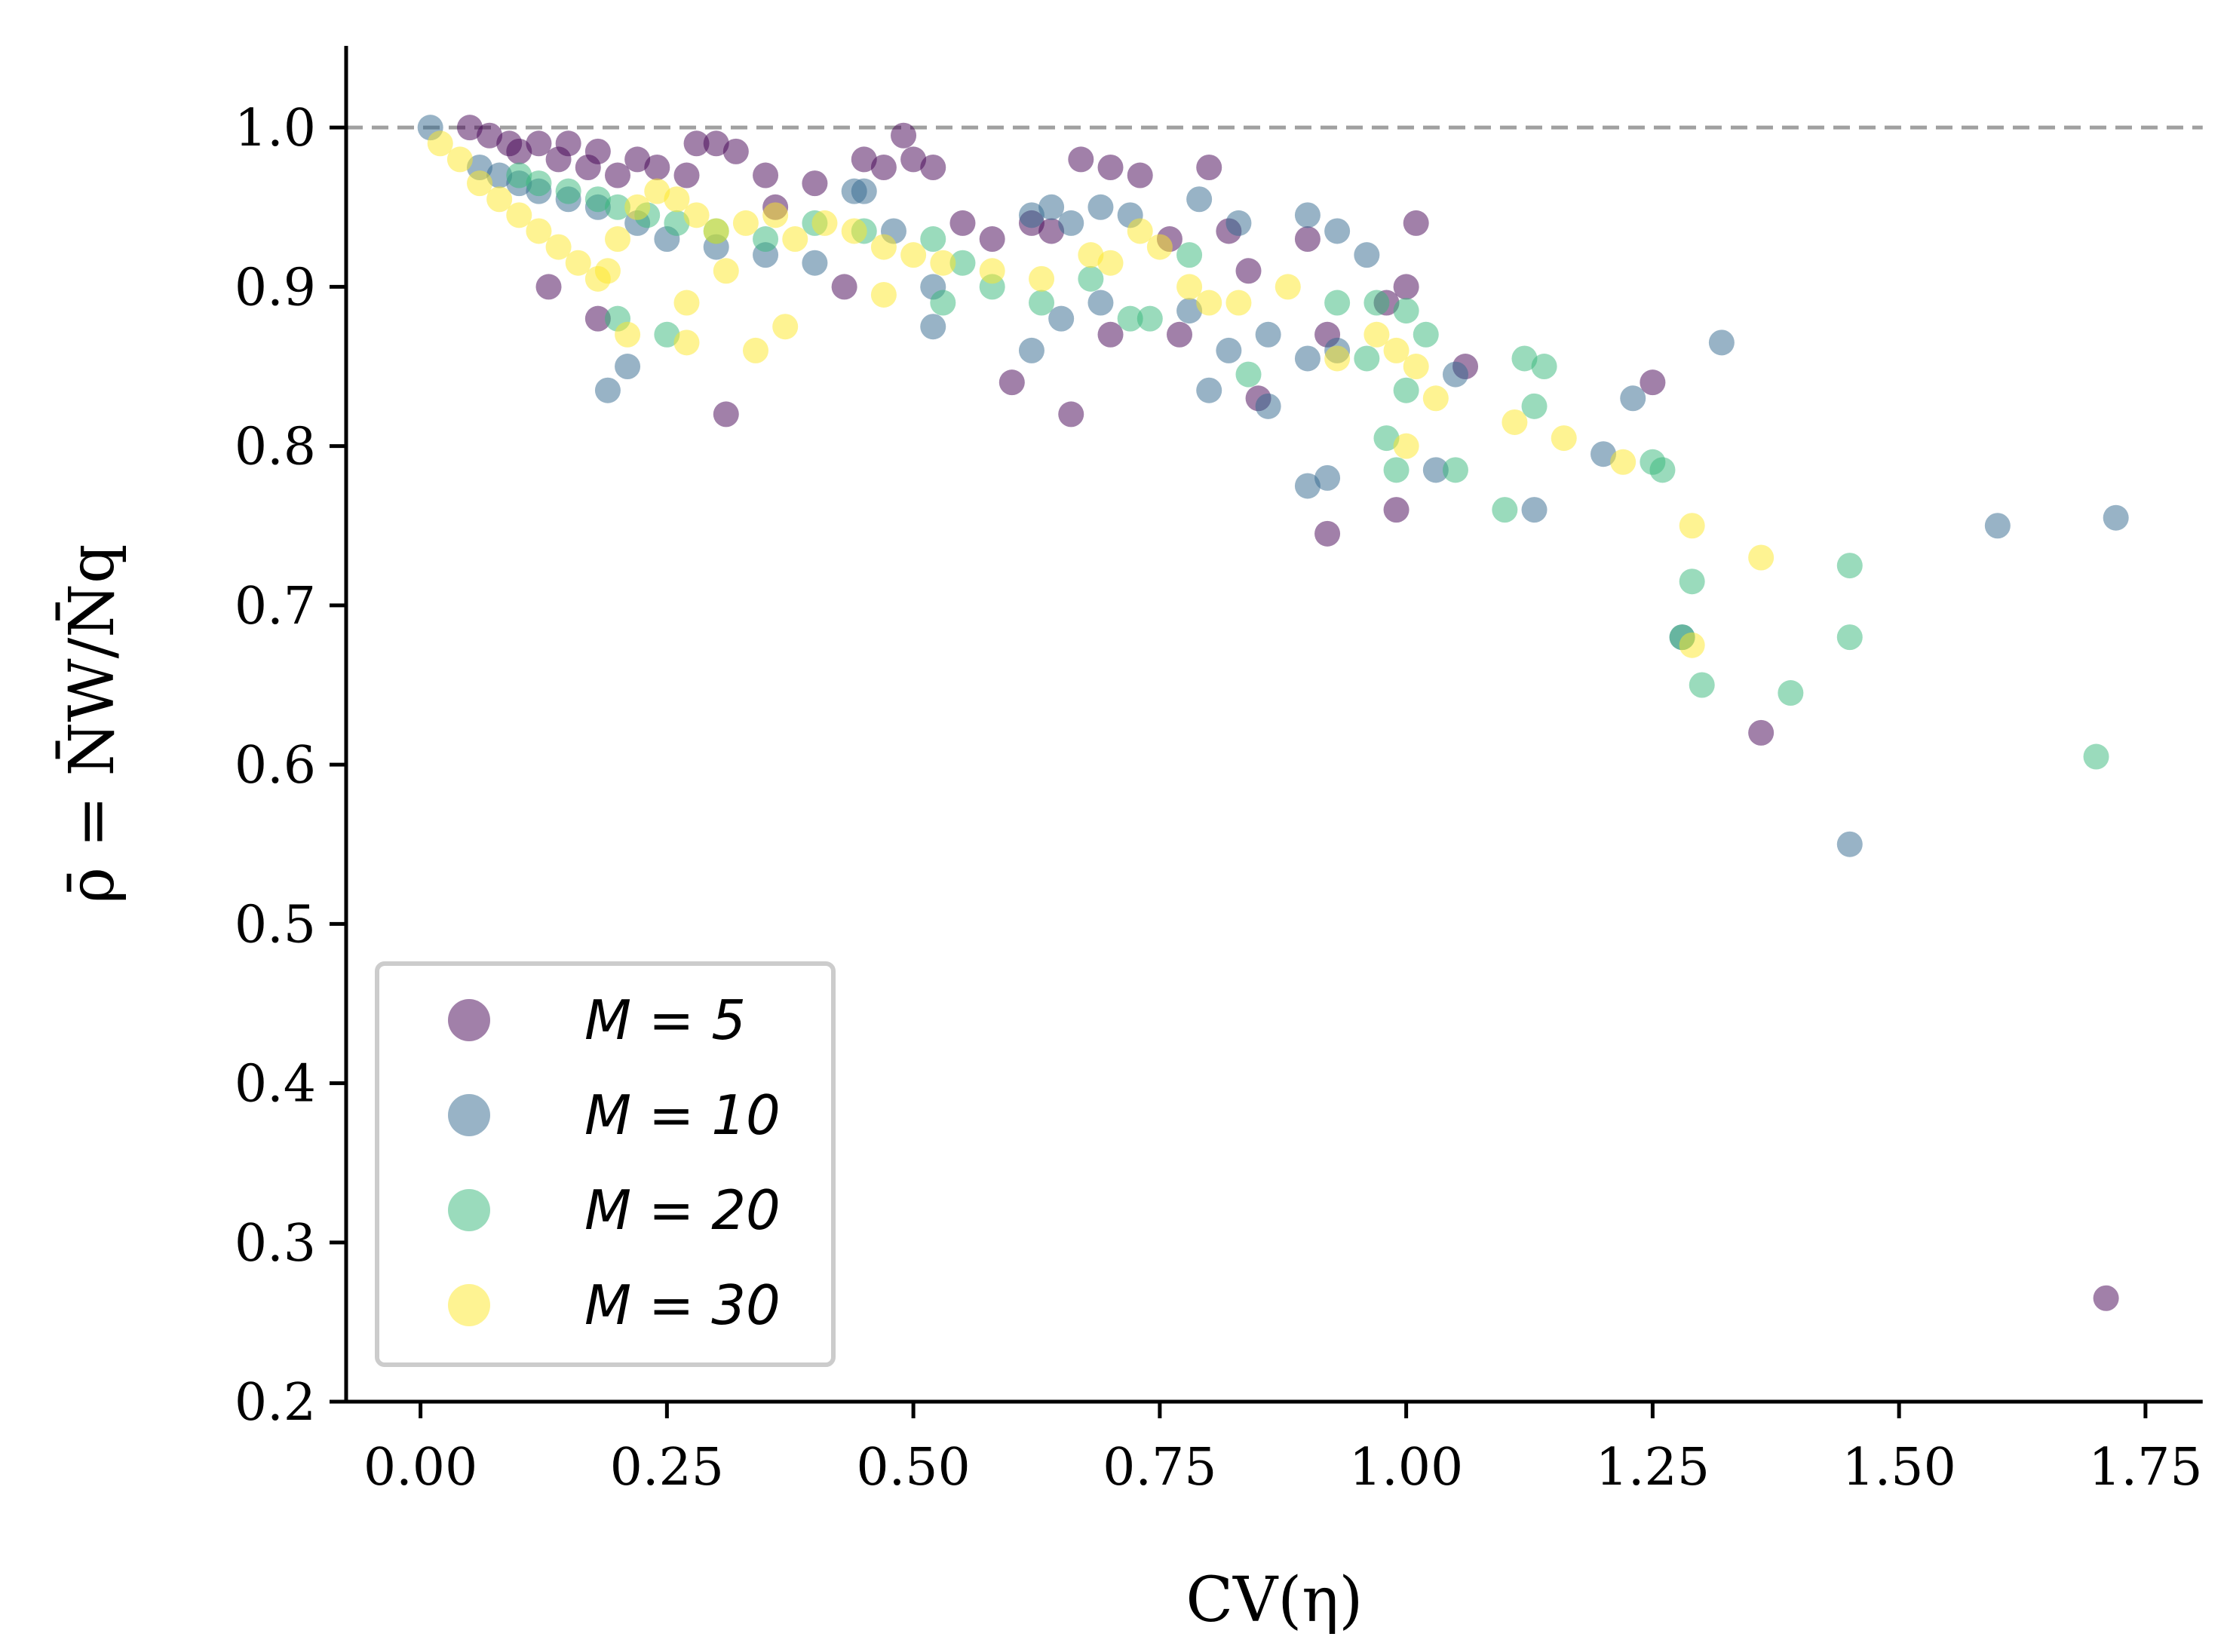 The height and width of the screenshot is (1652, 2227). Describe the element at coordinates (913, 1467) in the screenshot. I see `x-tick-label: 0.50` at that location.